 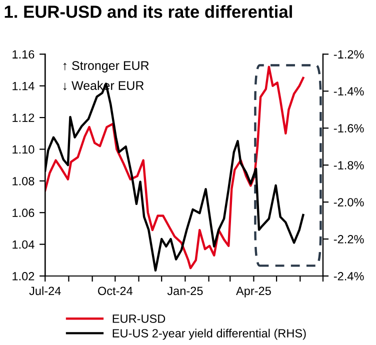 I want to click on legend-label: EU-US 2-year yield differential (RHS), so click(x=209, y=334).